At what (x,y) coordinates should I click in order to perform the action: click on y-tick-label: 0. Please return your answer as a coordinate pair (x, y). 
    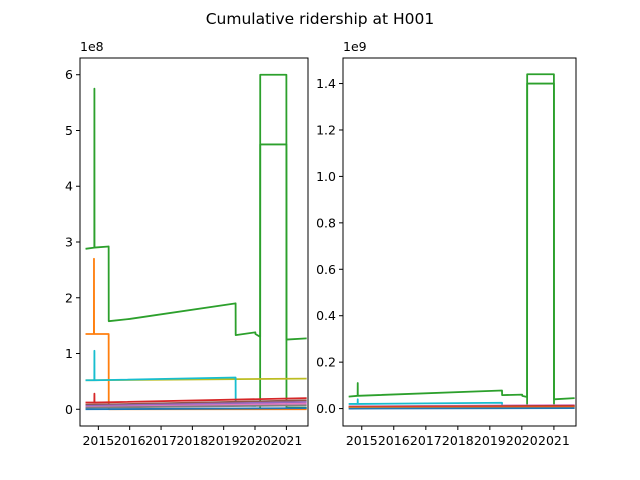
    Looking at the image, I should click on (69, 409).